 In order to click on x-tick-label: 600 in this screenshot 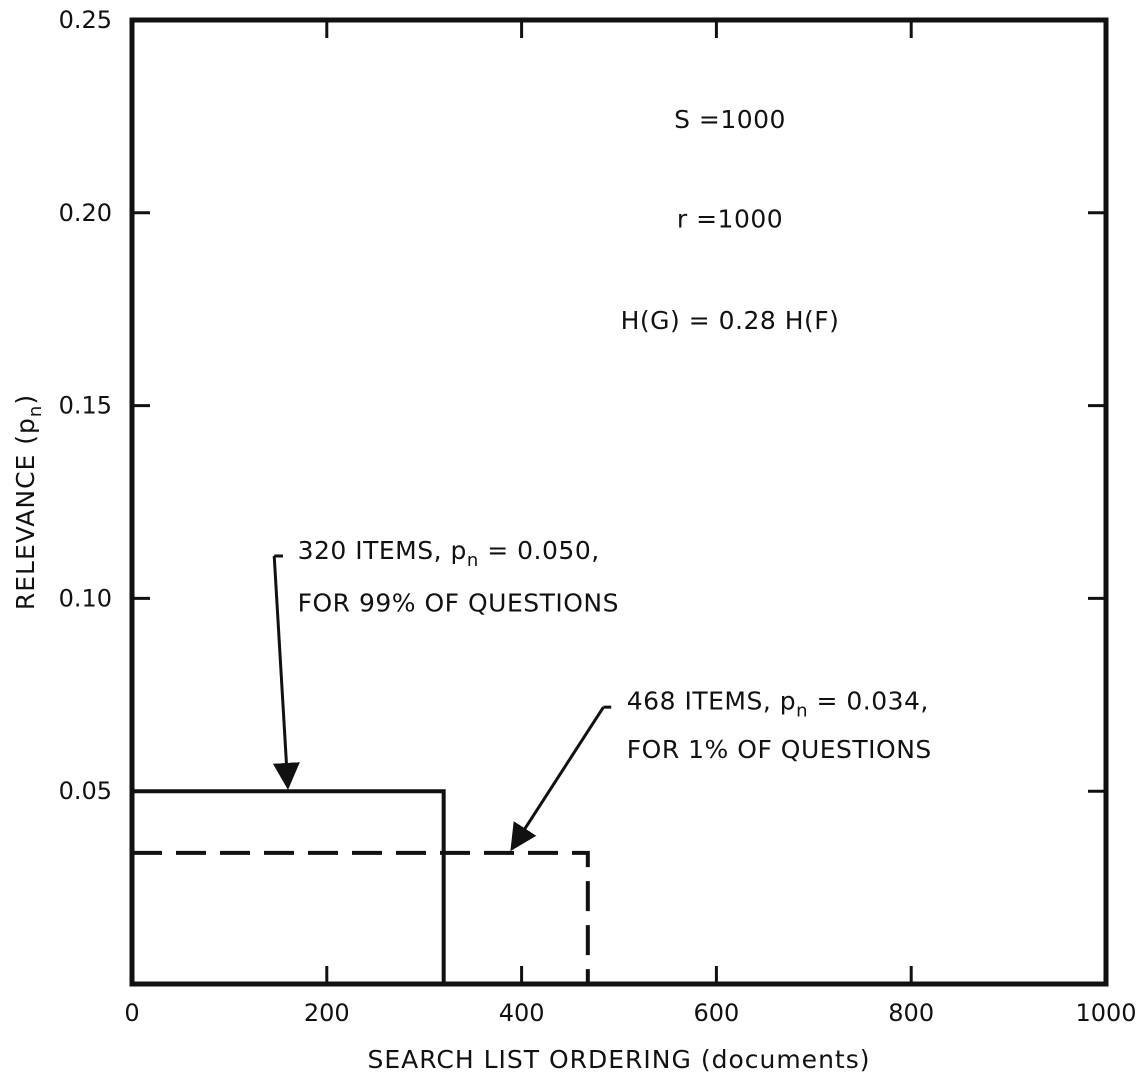, I will do `click(716, 1013)`.